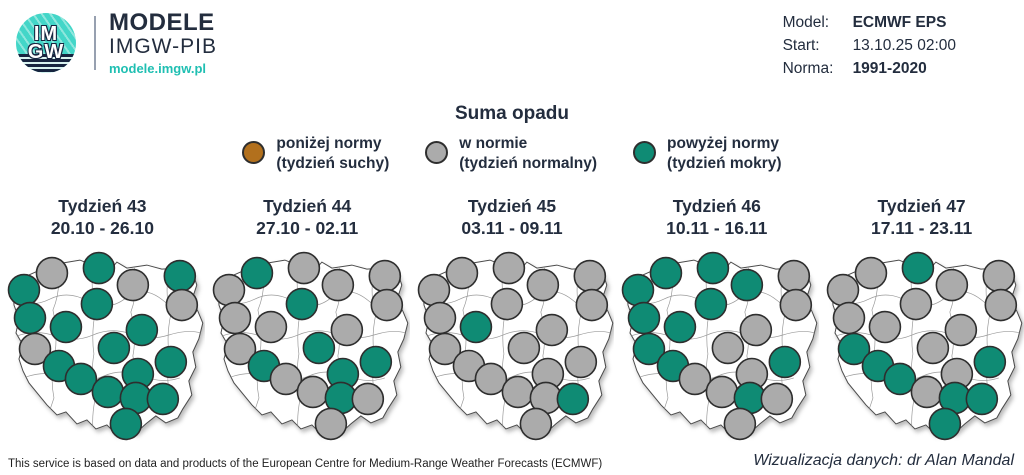 The image size is (1024, 475). I want to click on week-label: Tydzień 44, so click(307, 206).